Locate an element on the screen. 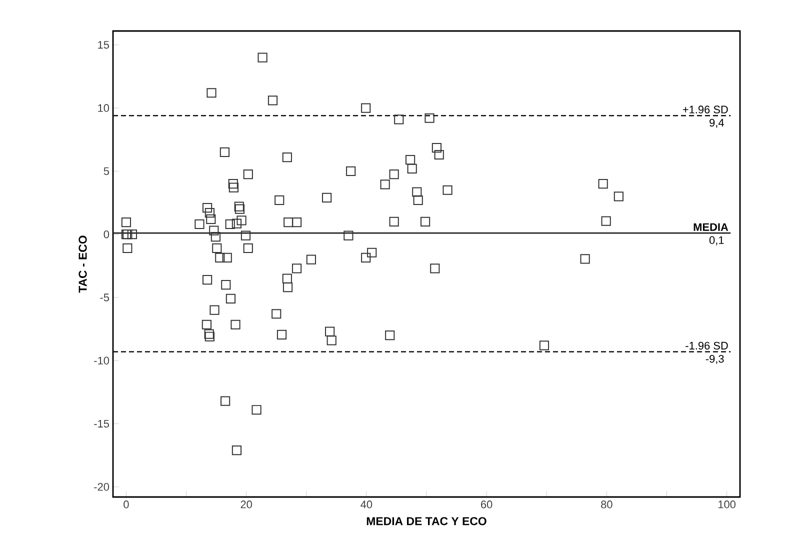  x-tick-label: 80 is located at coordinates (606, 504).